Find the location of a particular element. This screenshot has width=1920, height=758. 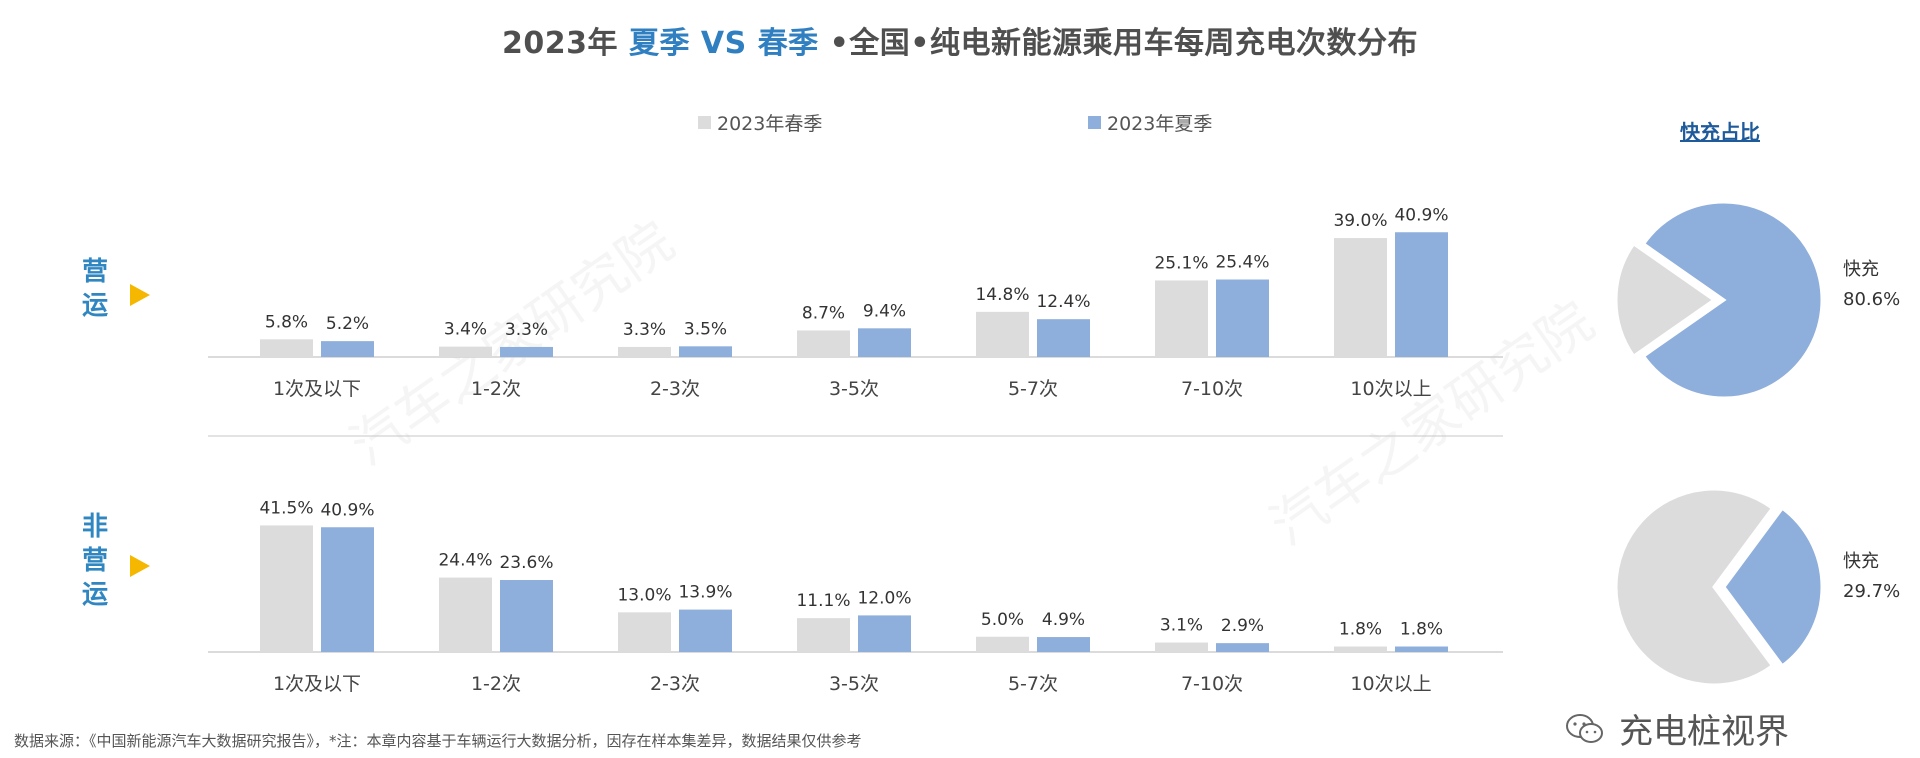

data-label-0-1-2: 3.5% is located at coordinates (705, 329).